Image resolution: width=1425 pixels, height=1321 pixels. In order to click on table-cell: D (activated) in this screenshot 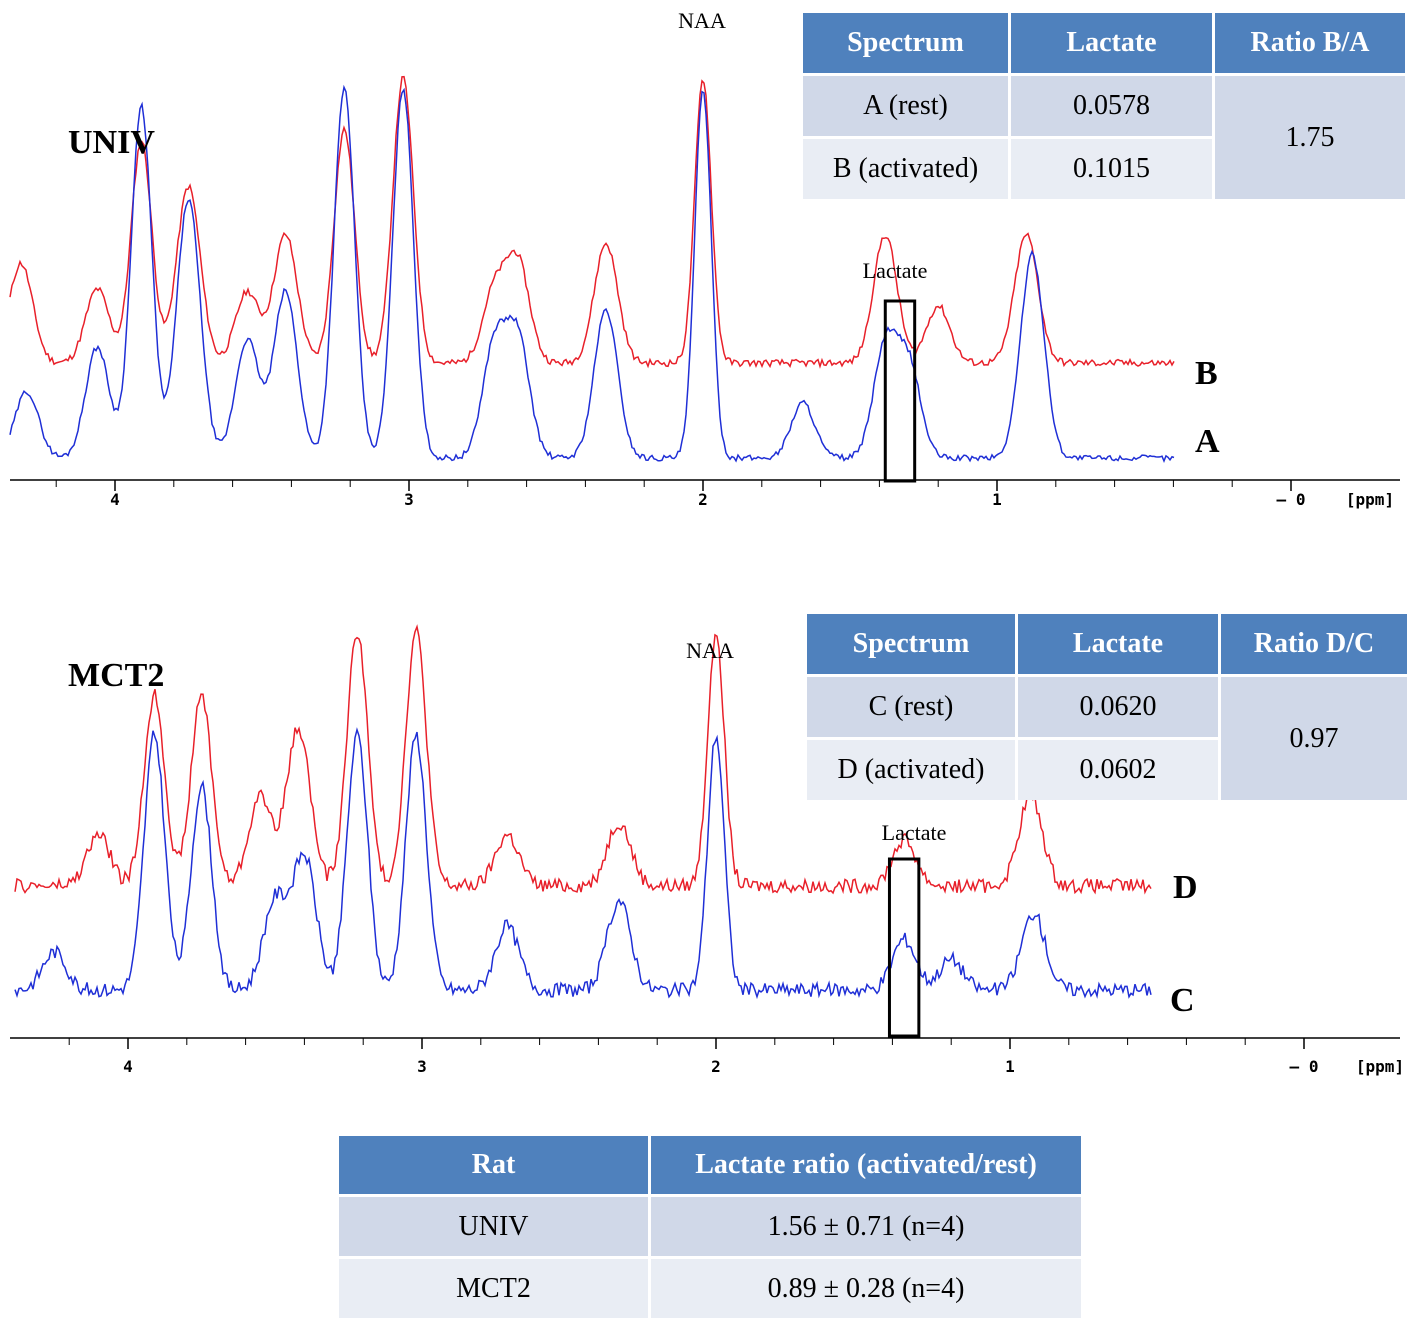, I will do `click(911, 770)`.